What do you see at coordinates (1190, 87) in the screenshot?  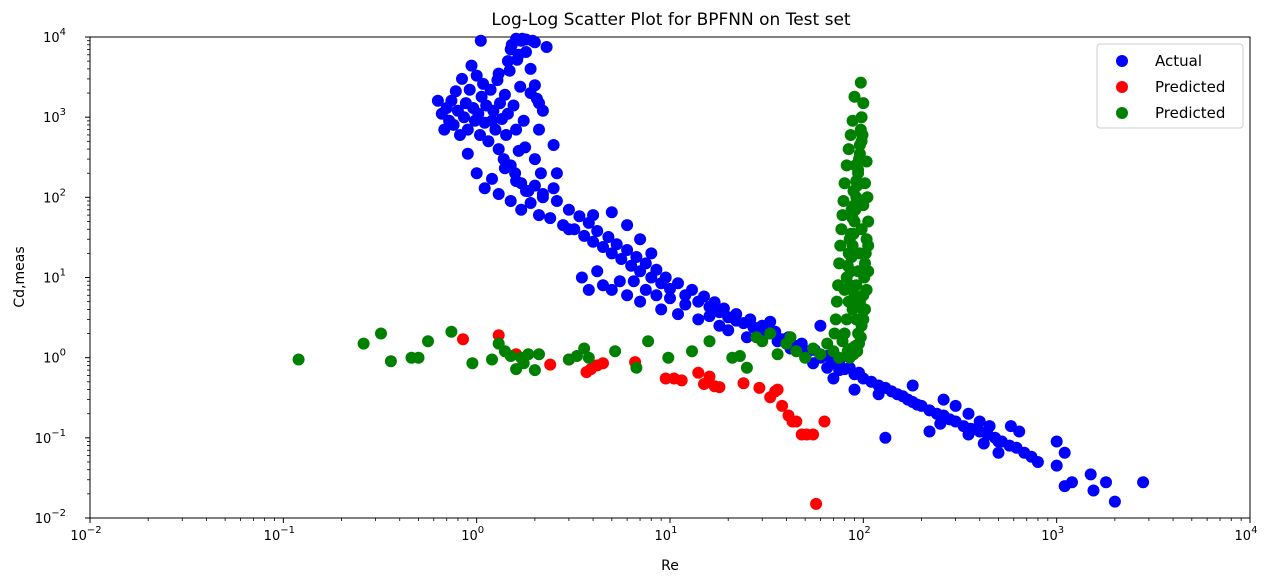 I see `legend-label: Predicted` at bounding box center [1190, 87].